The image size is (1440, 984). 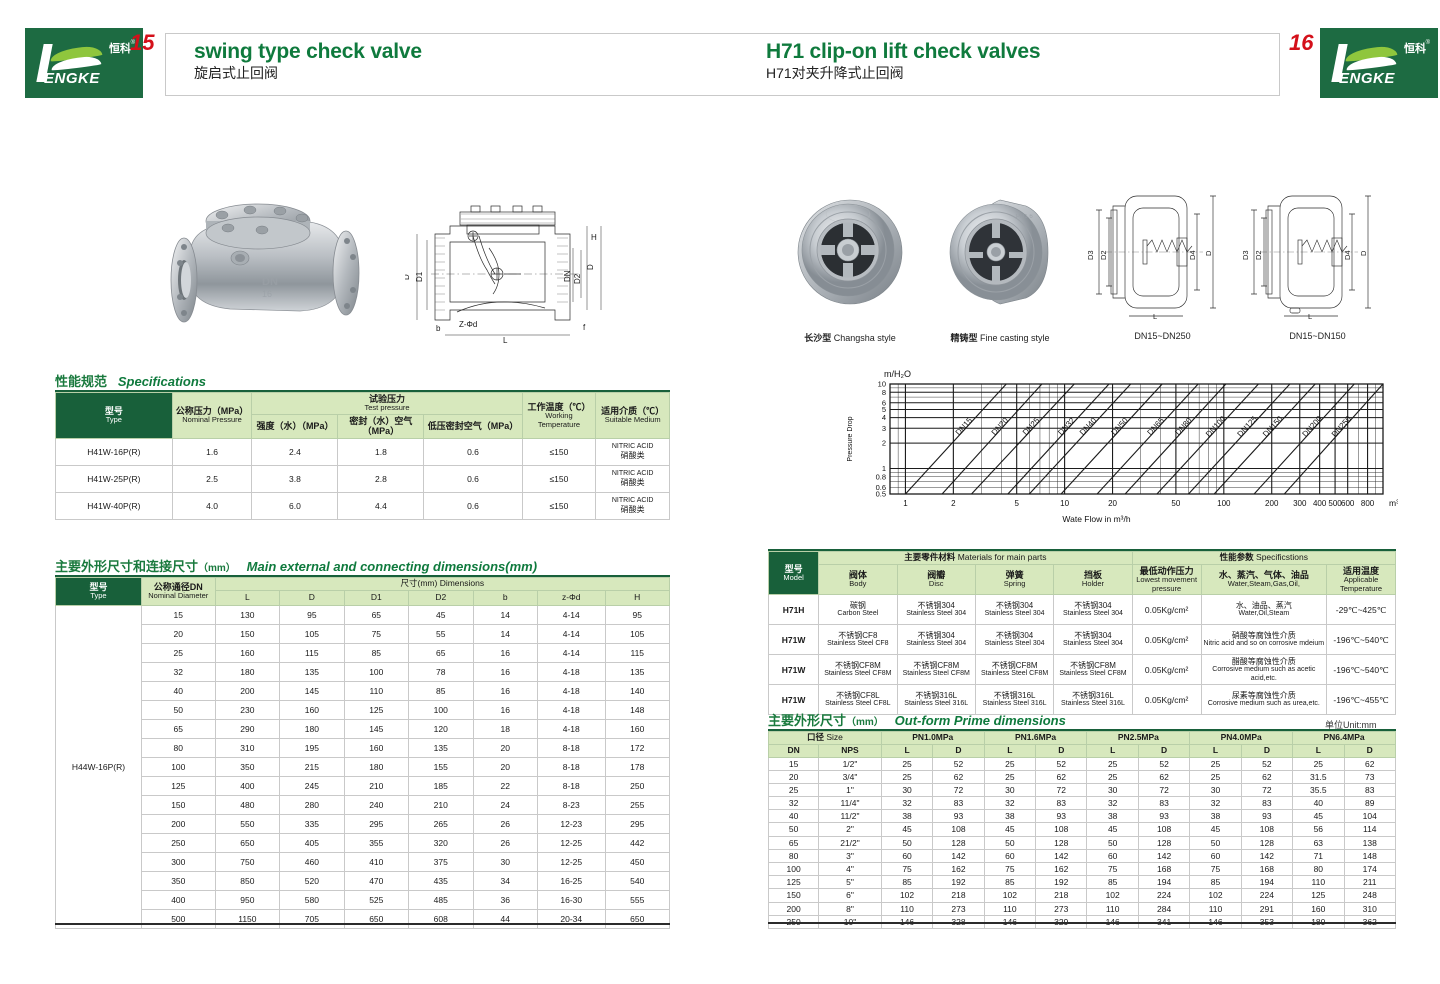 I want to click on table-cell: 72, so click(x=958, y=790).